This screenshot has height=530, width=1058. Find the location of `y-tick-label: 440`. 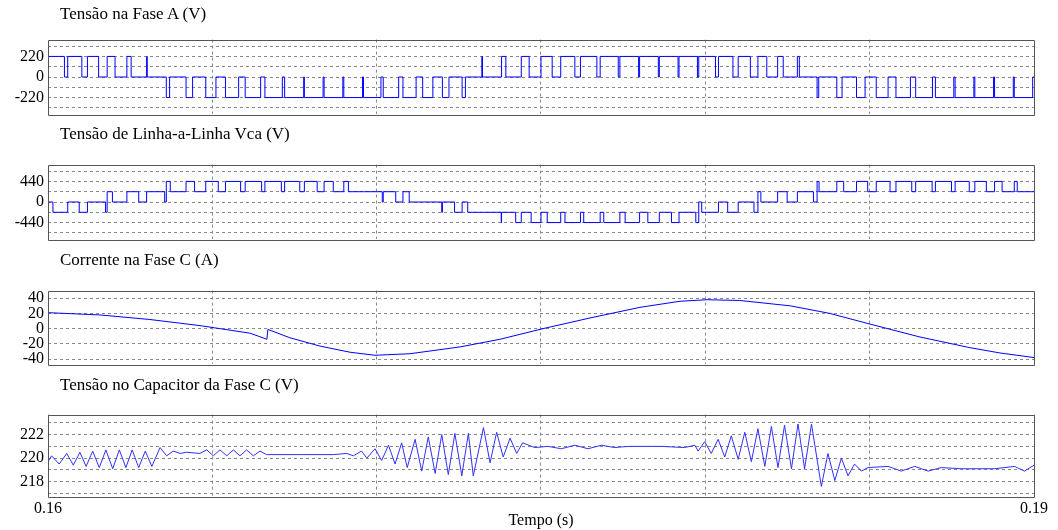

y-tick-label: 440 is located at coordinates (32, 180).